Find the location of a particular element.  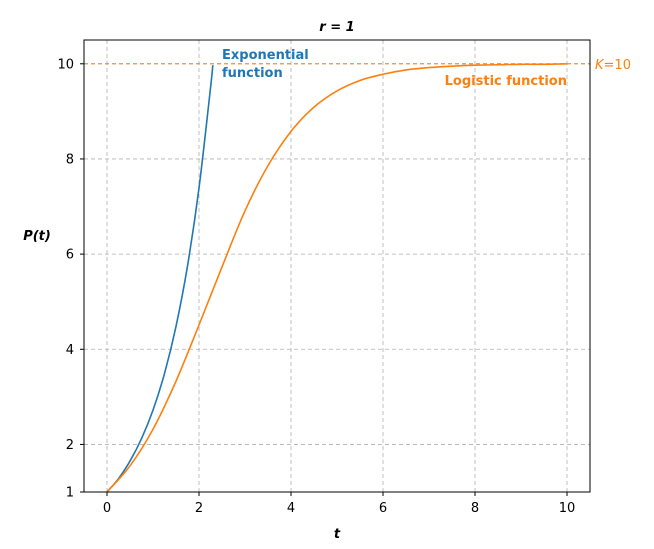

k-reference-label: K=10 is located at coordinates (613, 65).